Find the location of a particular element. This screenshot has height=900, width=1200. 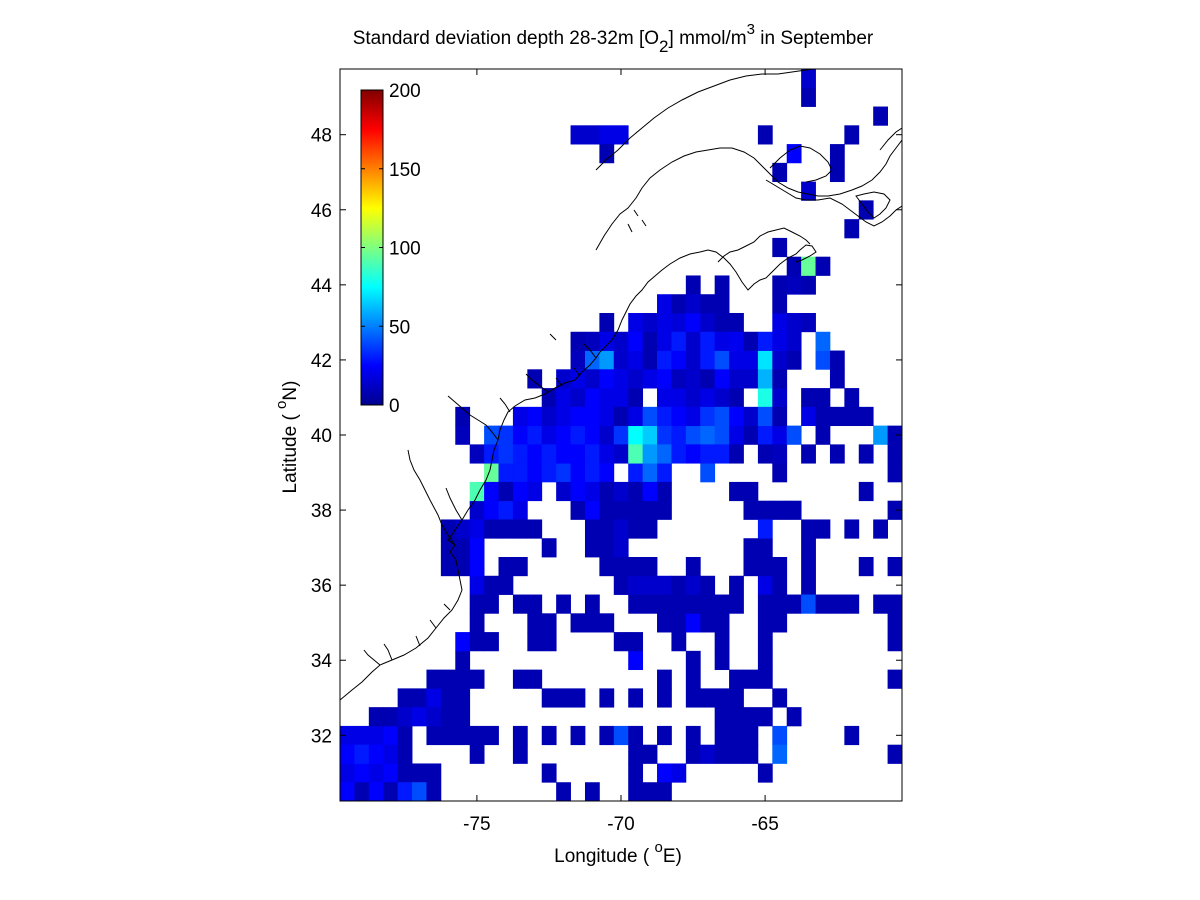

y-tick-label: 40 is located at coordinates (321, 436).